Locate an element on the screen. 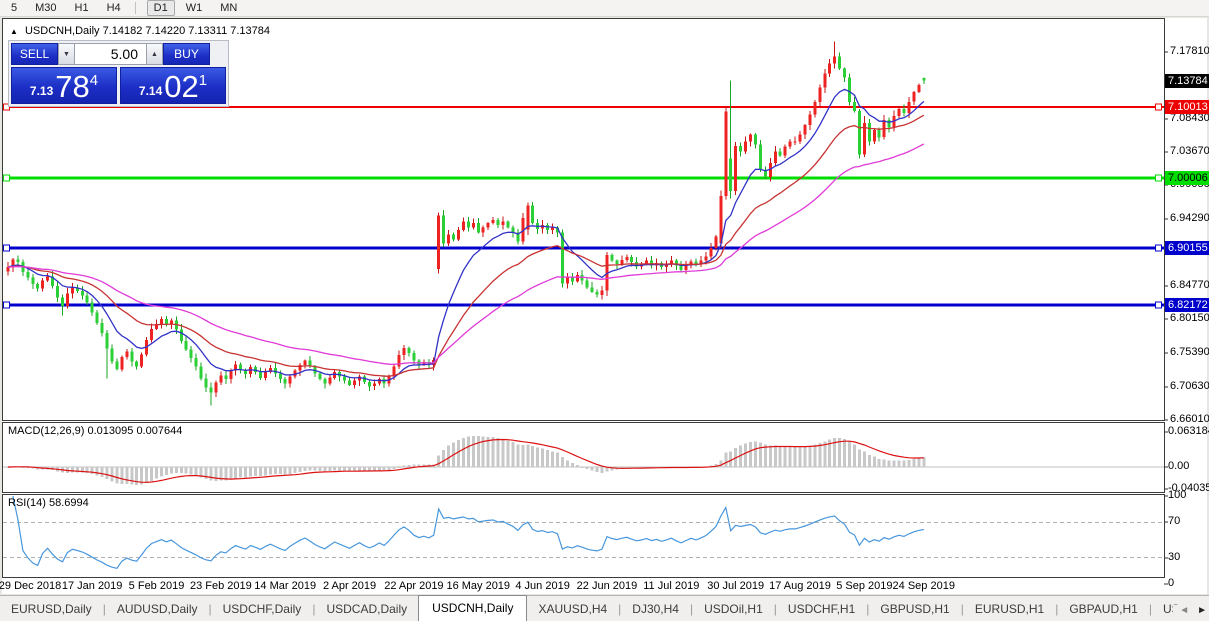 The width and height of the screenshot is (1209, 621). price-tick-label: 7.03670 is located at coordinates (1189, 151).